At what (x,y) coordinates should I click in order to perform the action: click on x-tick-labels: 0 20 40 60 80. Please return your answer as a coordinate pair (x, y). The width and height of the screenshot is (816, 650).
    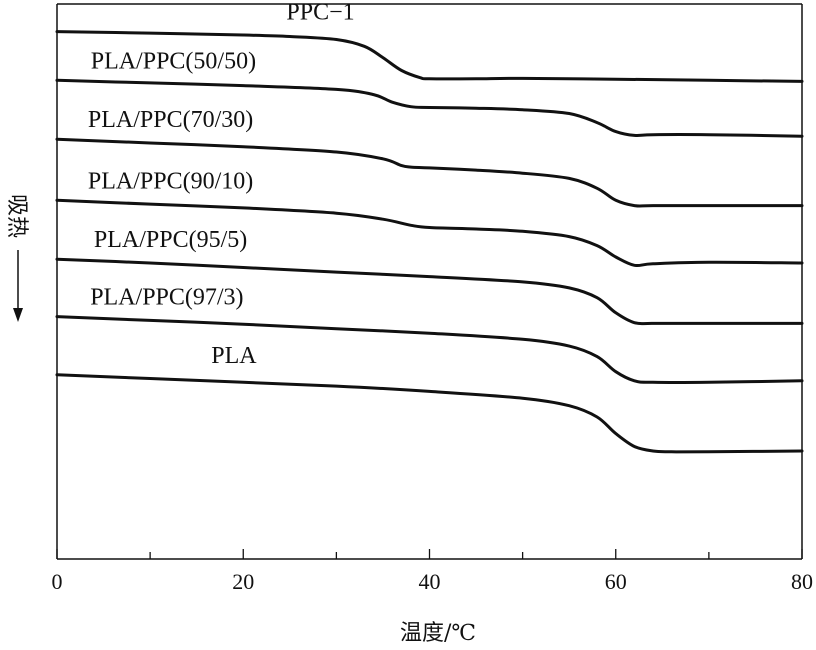
    Looking at the image, I should click on (433, 581).